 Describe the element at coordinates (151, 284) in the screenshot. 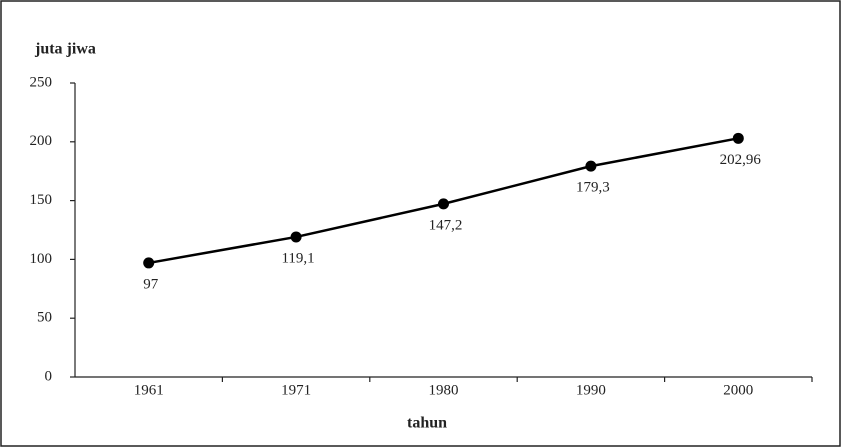

I see `value-label: 97` at that location.